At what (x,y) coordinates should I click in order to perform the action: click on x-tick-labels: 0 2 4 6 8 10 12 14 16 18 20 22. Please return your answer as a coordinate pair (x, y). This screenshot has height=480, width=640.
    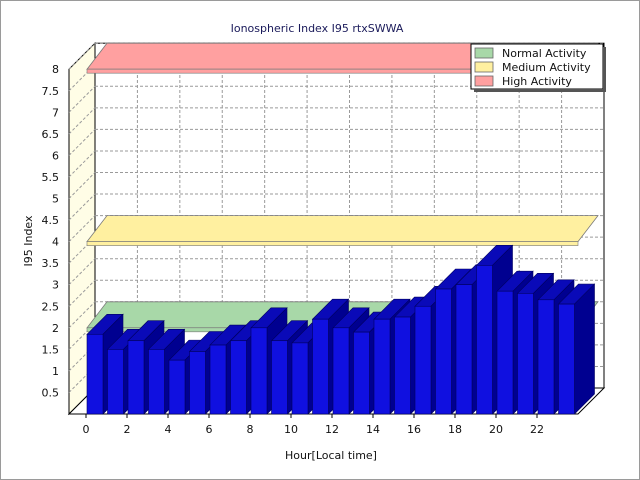
    Looking at the image, I should click on (313, 425).